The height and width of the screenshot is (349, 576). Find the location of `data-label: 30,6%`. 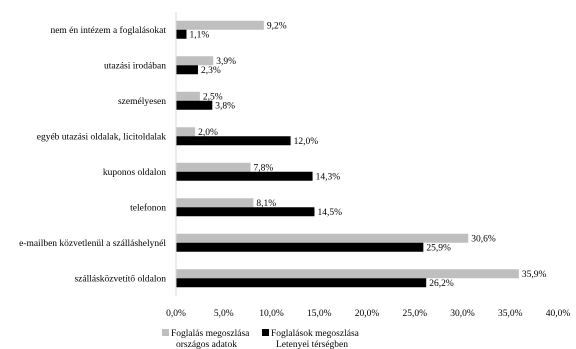

data-label: 30,6% is located at coordinates (483, 239).